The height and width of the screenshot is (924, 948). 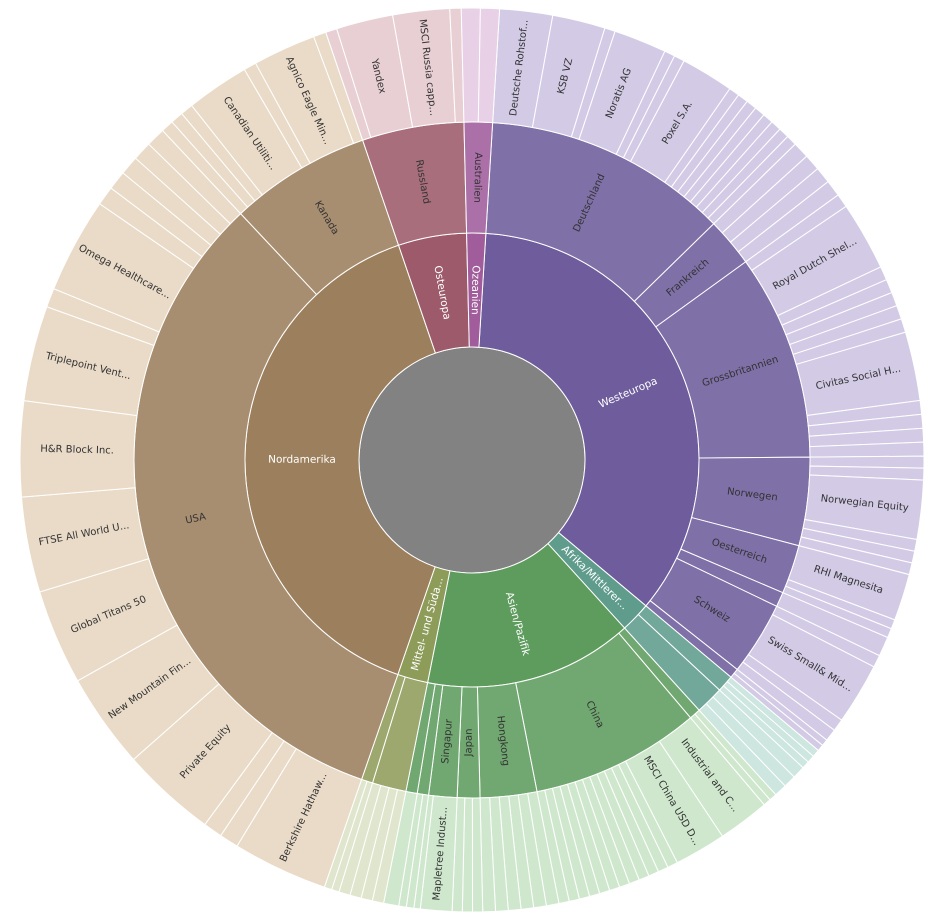 I want to click on country-label-hongkong: Hongkong, so click(x=502, y=740).